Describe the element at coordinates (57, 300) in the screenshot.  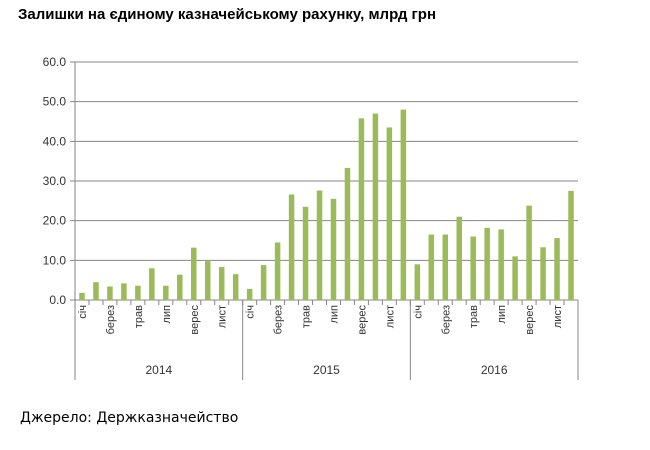
I see `y-tick-label: 0.0` at that location.